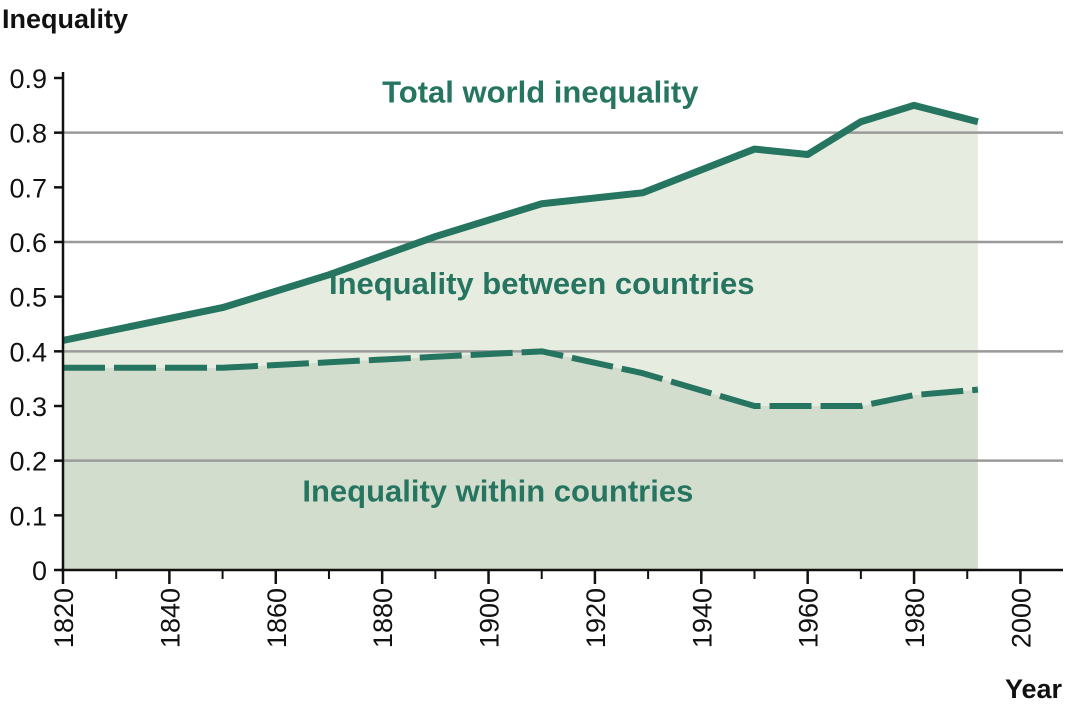 The width and height of the screenshot is (1065, 708). I want to click on series-line-within-countries, so click(521, 378).